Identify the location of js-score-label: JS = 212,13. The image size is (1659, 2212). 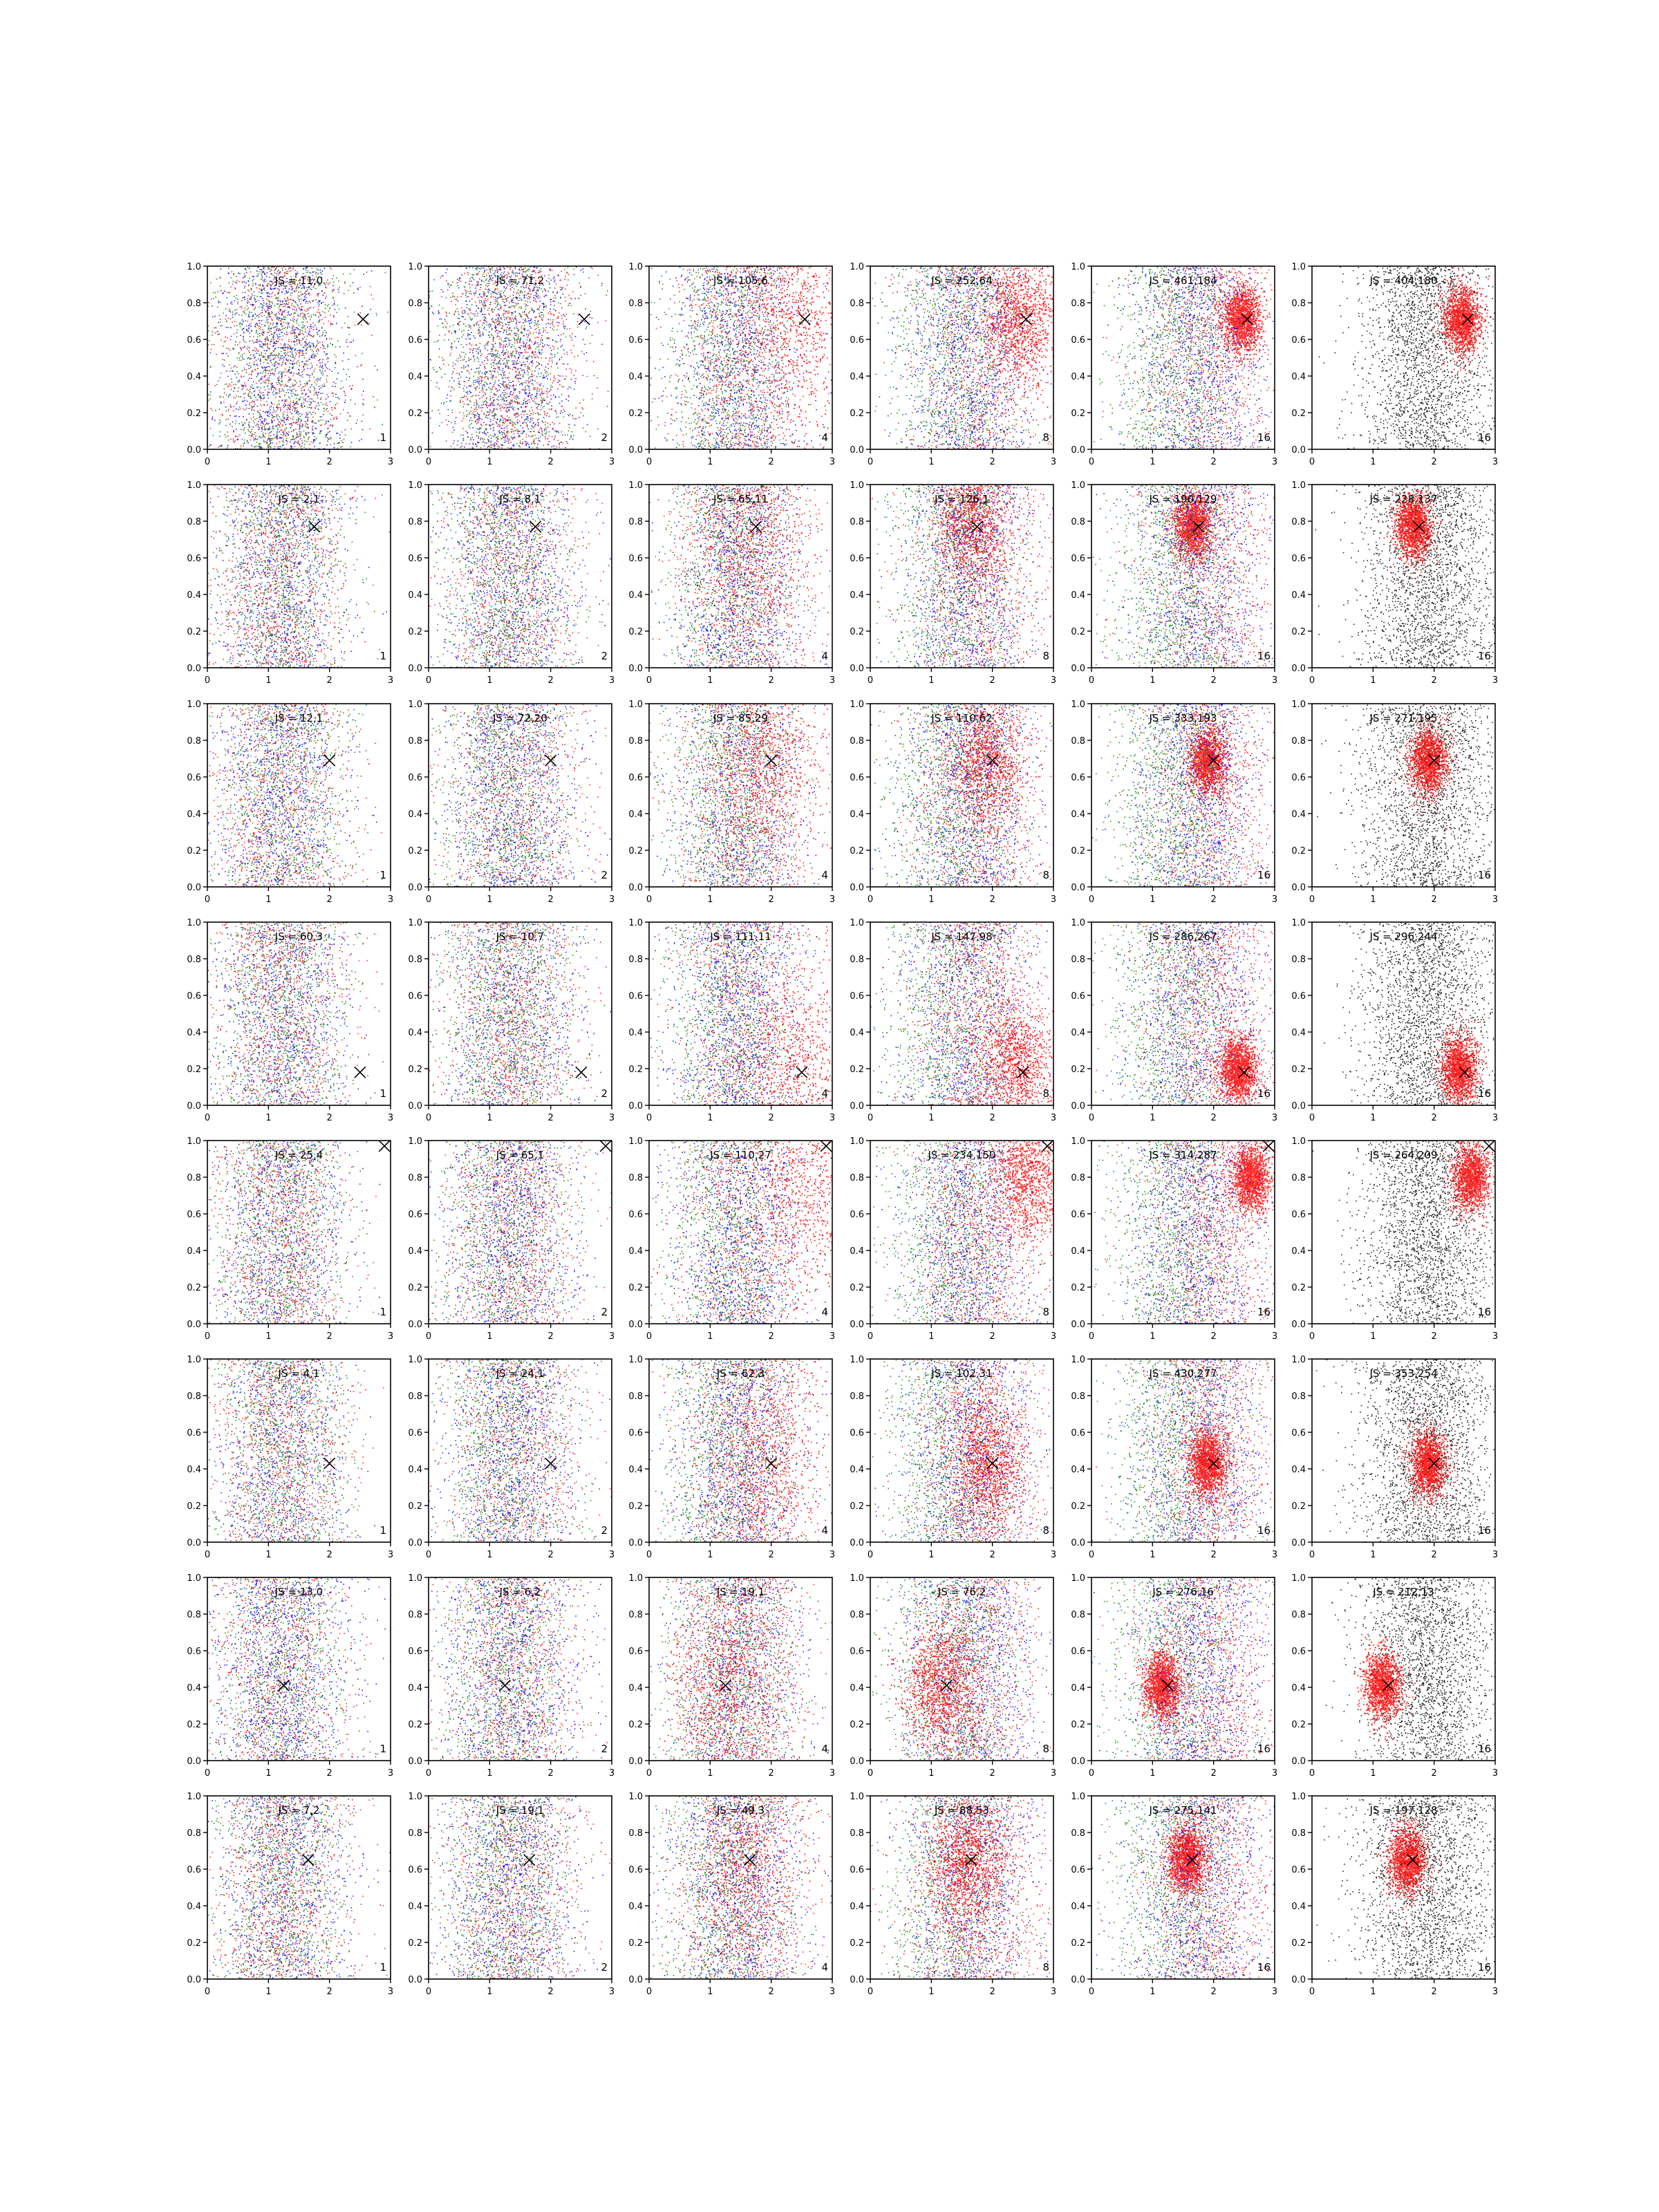
(1403, 1592).